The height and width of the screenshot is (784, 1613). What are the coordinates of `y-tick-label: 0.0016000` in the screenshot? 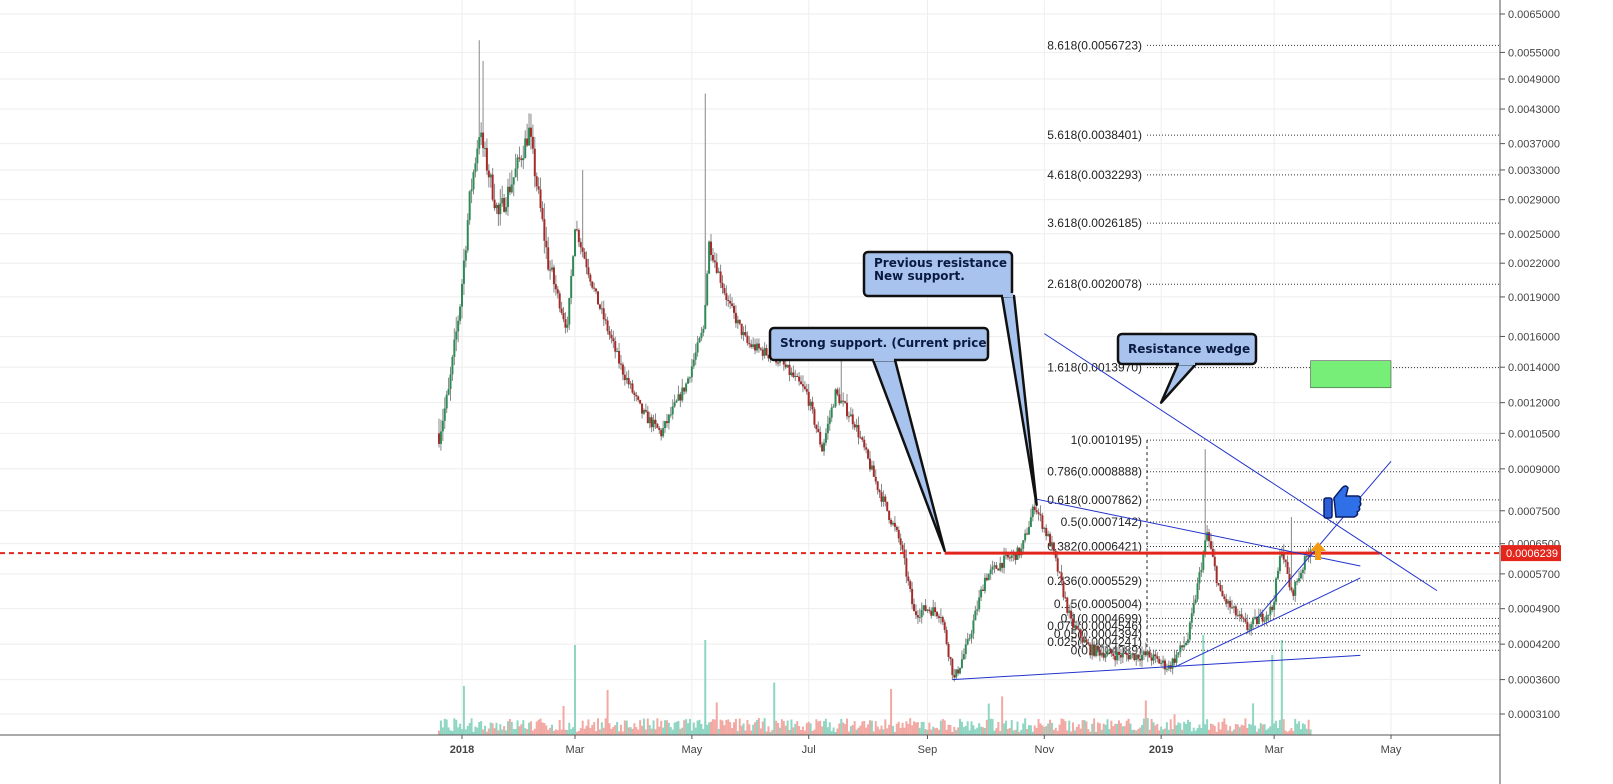 It's located at (1534, 337).